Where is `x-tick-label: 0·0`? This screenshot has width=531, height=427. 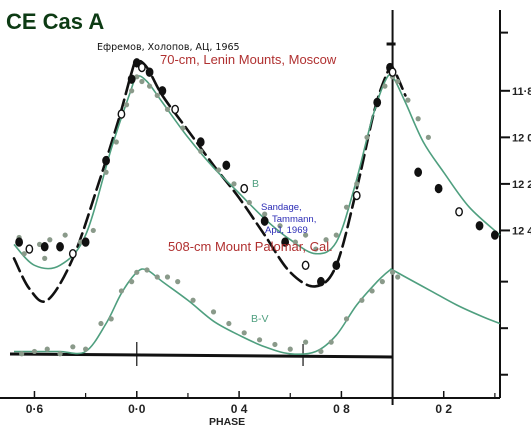 x-tick-label: 0·0 is located at coordinates (137, 409).